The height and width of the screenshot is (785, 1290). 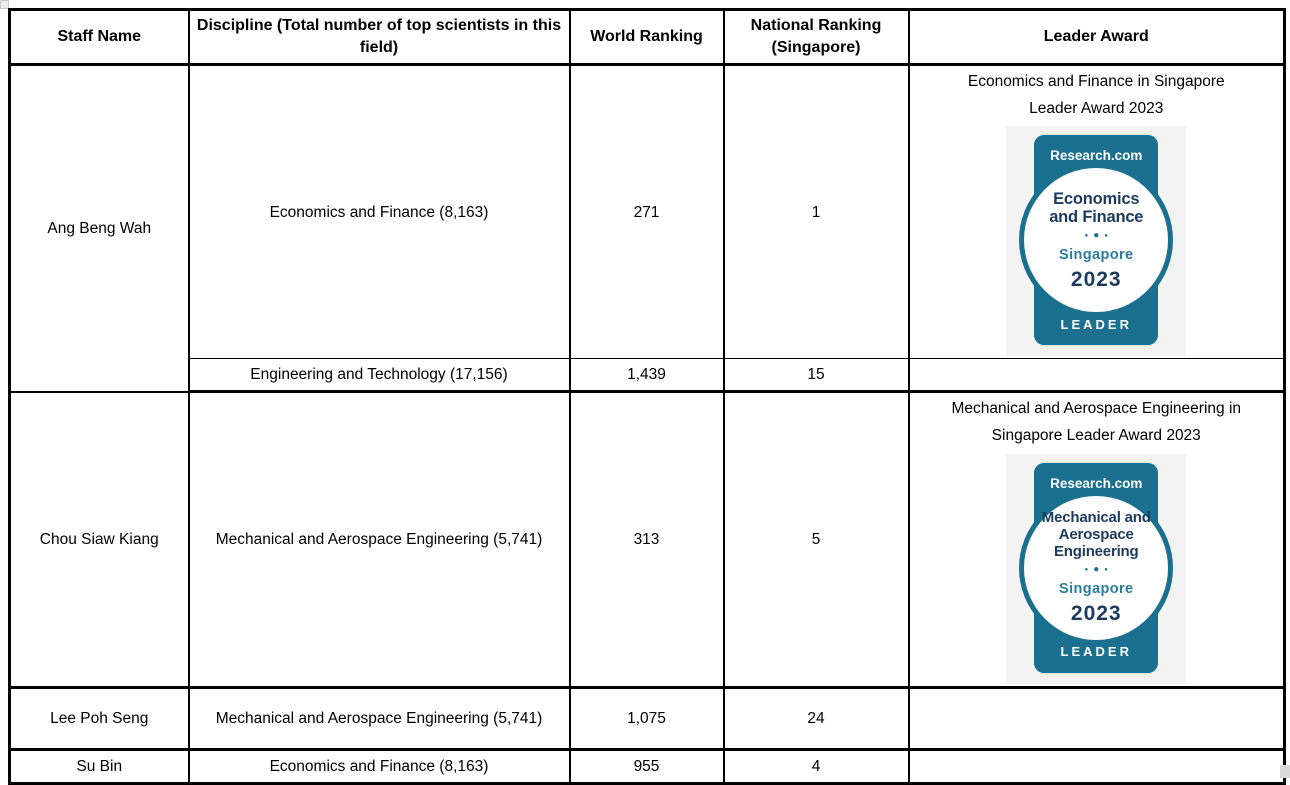 What do you see at coordinates (816, 376) in the screenshot?
I see `cell-national-ranking: 15` at bounding box center [816, 376].